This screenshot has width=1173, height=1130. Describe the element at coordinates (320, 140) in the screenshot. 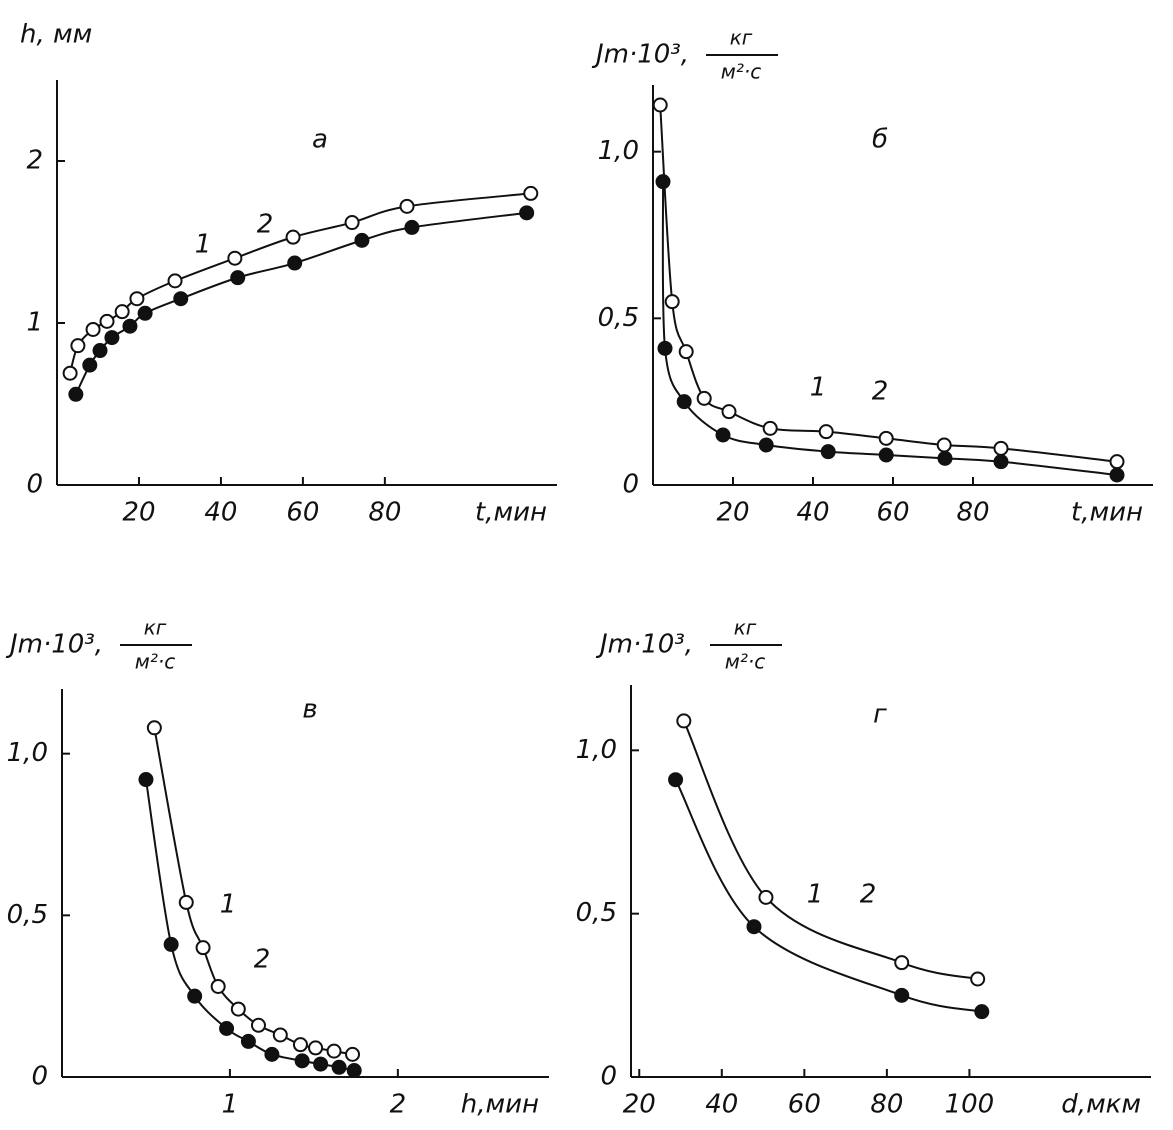

I see `panel-letter: а` at that location.